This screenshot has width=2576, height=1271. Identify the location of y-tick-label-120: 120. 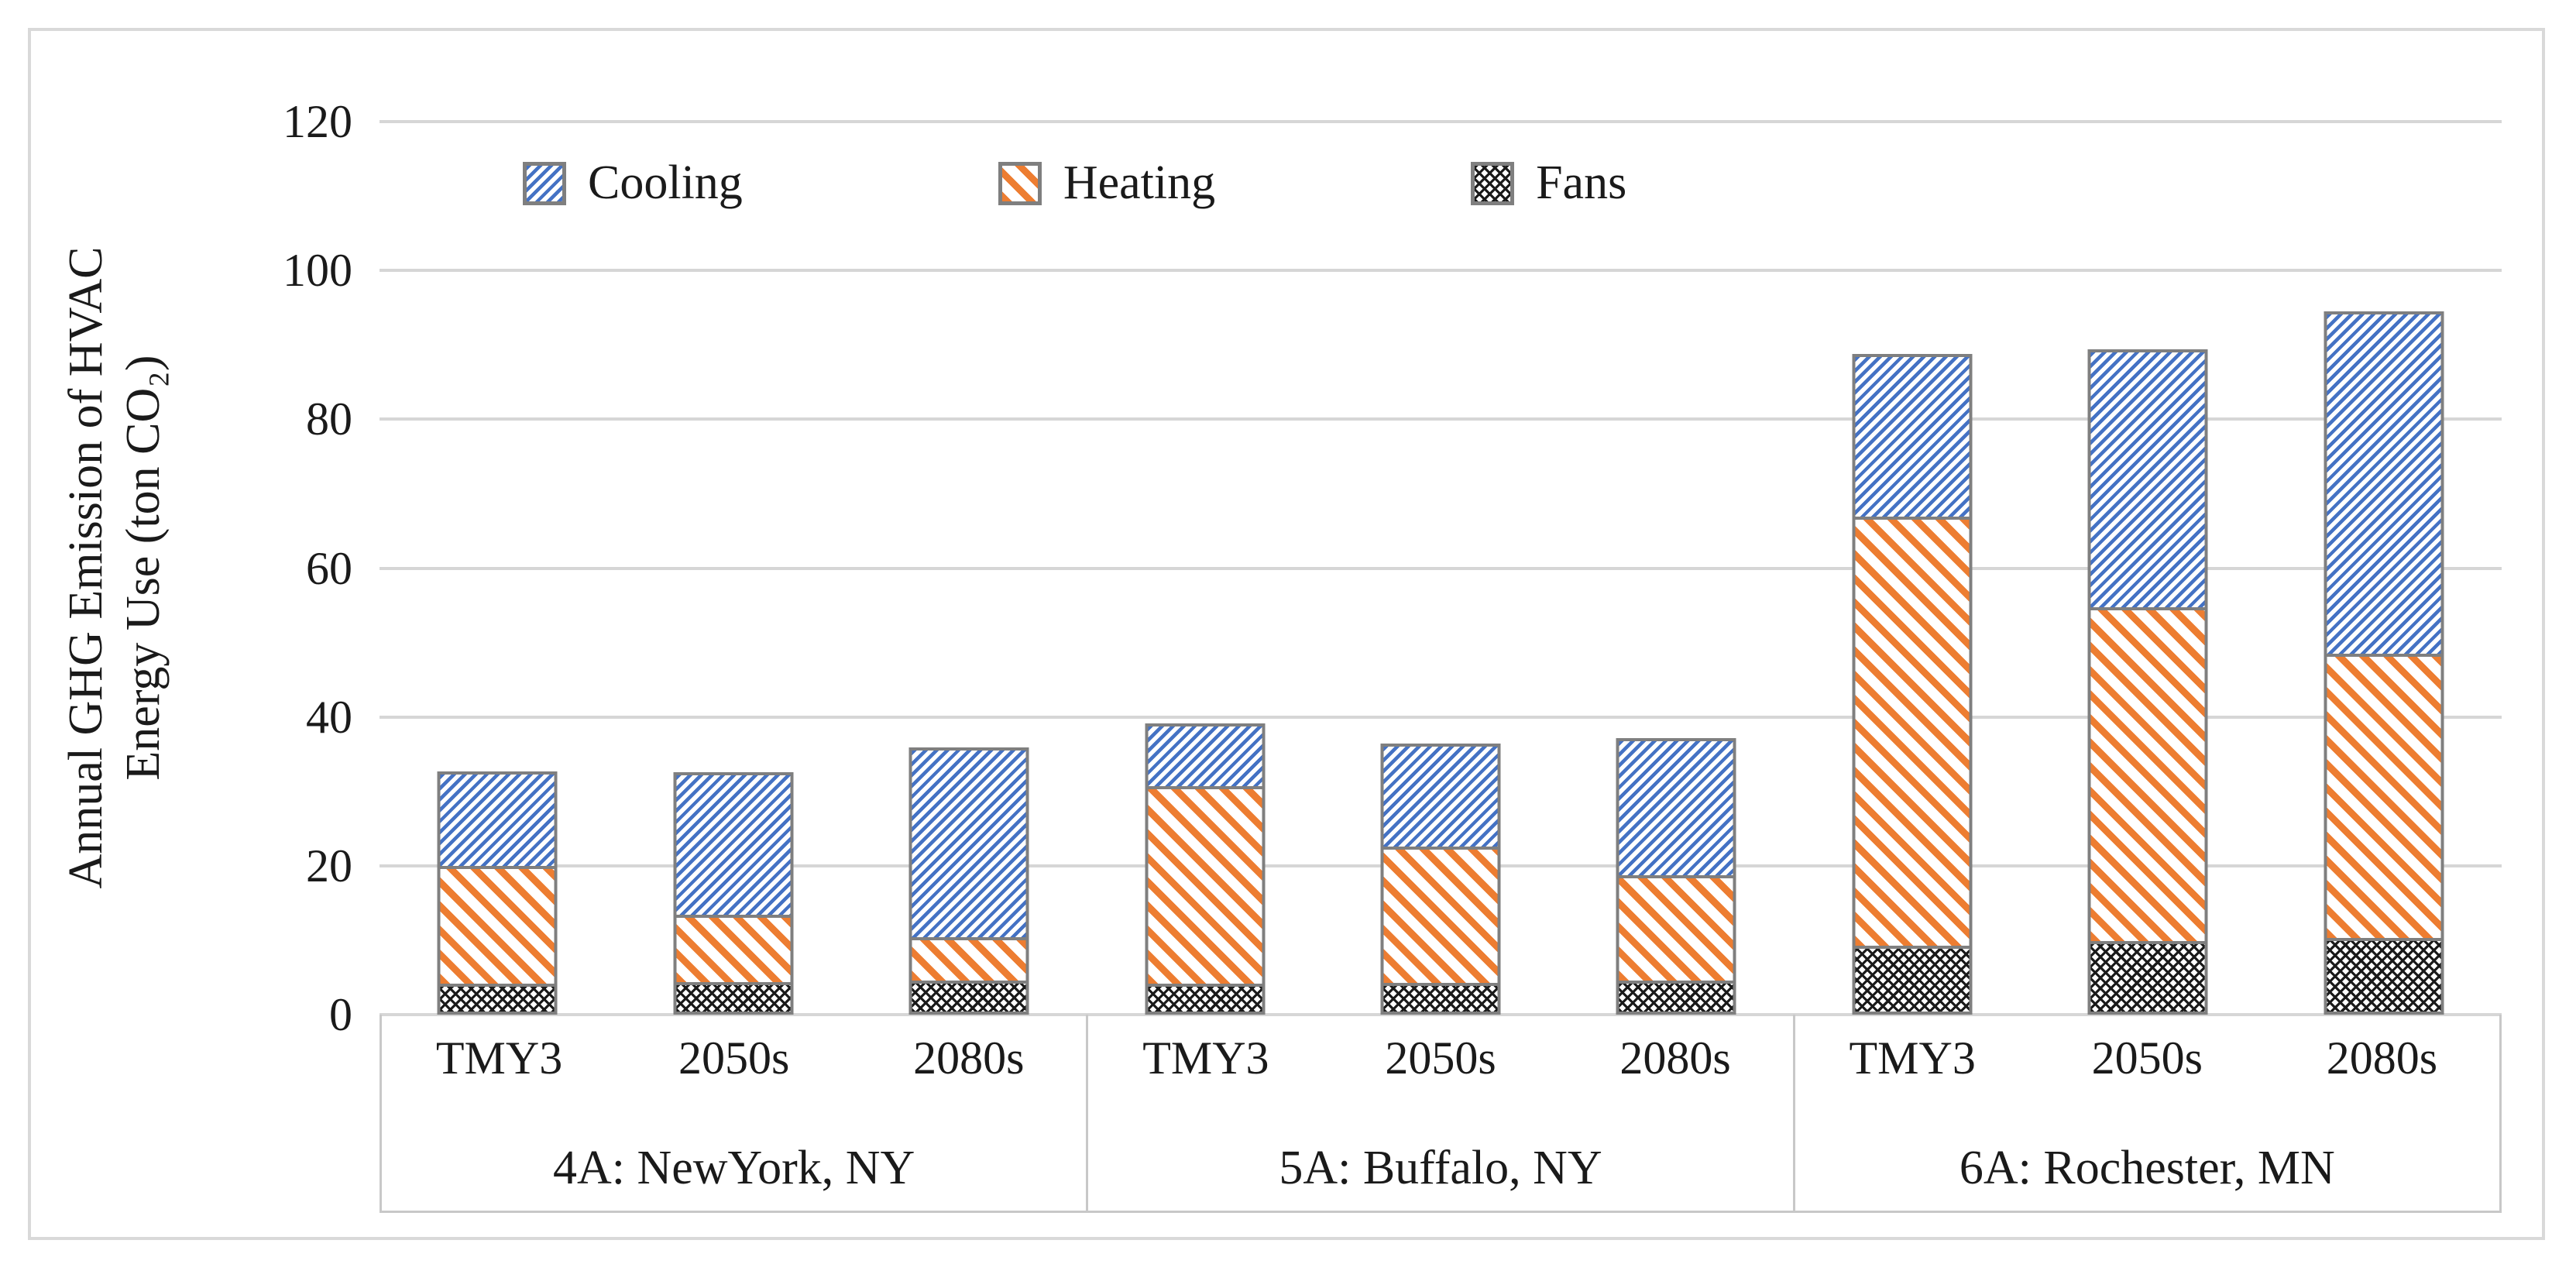
(317, 121).